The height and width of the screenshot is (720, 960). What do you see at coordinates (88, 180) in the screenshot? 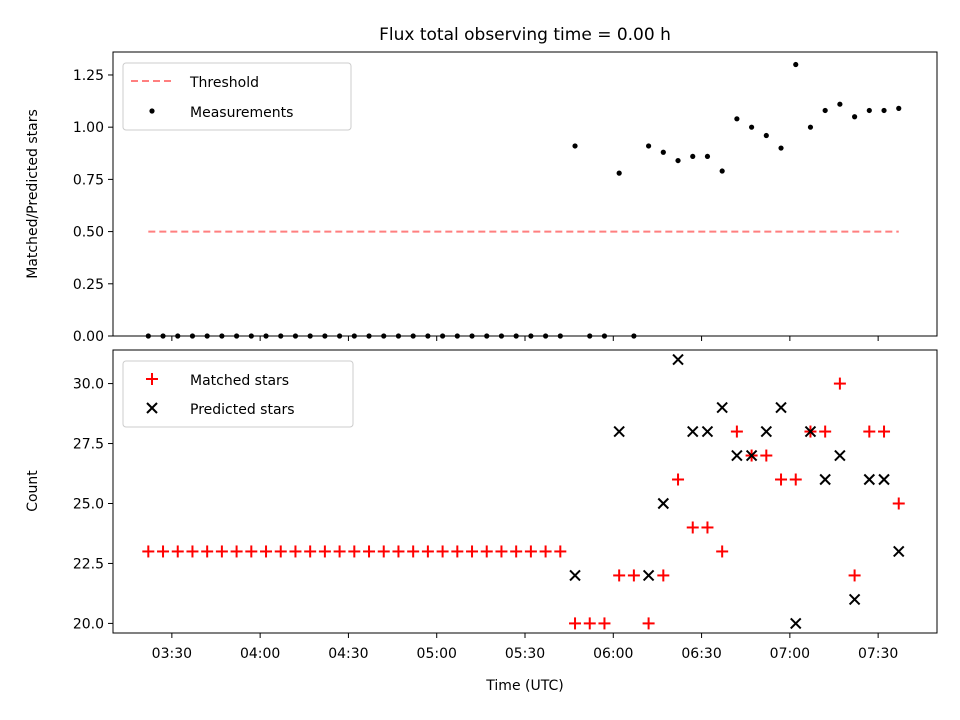
I see `ratio-y-tick-label: 0.75` at bounding box center [88, 180].